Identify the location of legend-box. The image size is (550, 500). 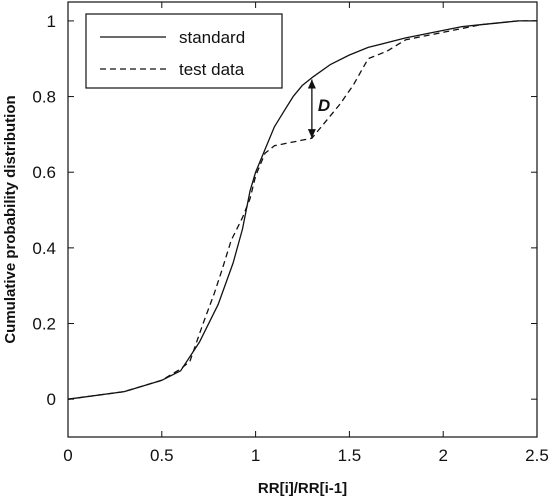
(184, 51).